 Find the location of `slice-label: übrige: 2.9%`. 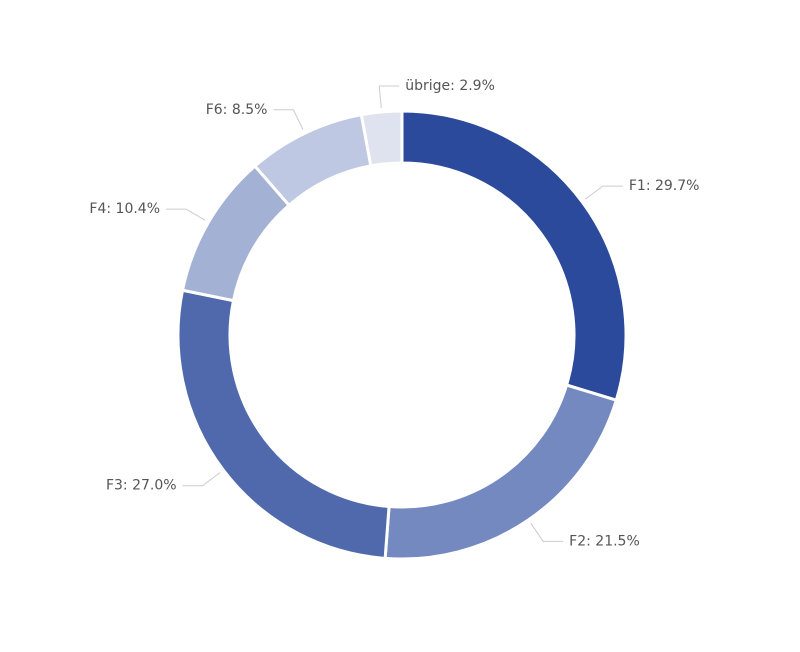

slice-label: übrige: 2.9% is located at coordinates (450, 86).